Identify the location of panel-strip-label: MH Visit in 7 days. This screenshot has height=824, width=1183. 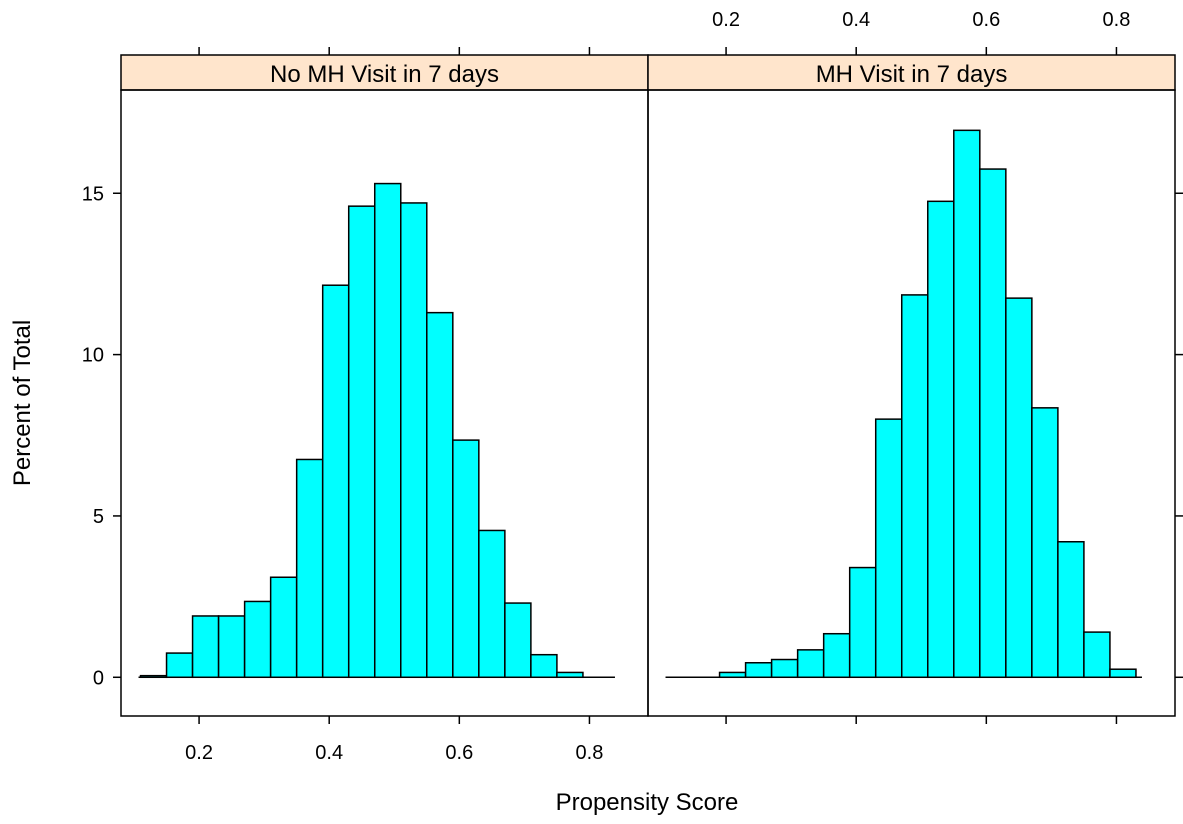
(912, 74).